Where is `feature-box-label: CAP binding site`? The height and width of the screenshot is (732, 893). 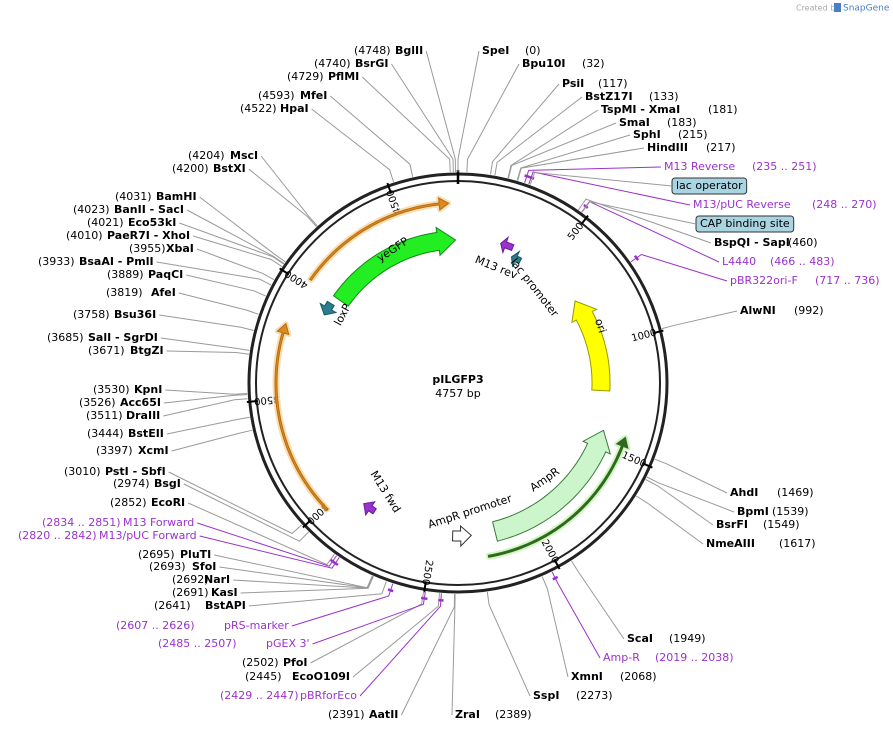
feature-box-label: CAP binding site is located at coordinates (745, 223).